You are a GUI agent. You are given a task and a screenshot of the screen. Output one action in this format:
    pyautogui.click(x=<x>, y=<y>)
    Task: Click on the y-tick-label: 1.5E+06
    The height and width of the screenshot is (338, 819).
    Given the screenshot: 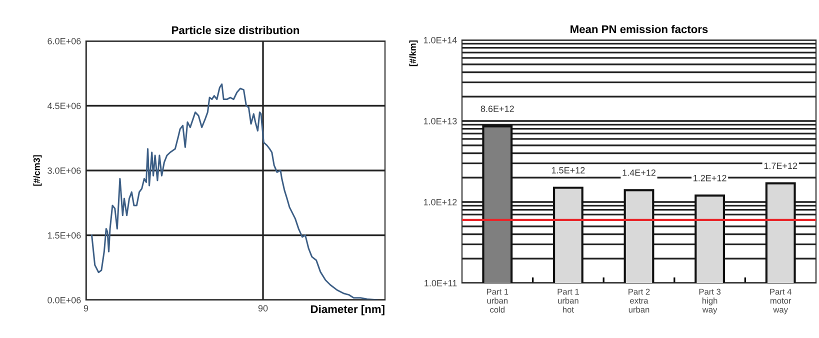 What is the action you would take?
    pyautogui.click(x=64, y=235)
    